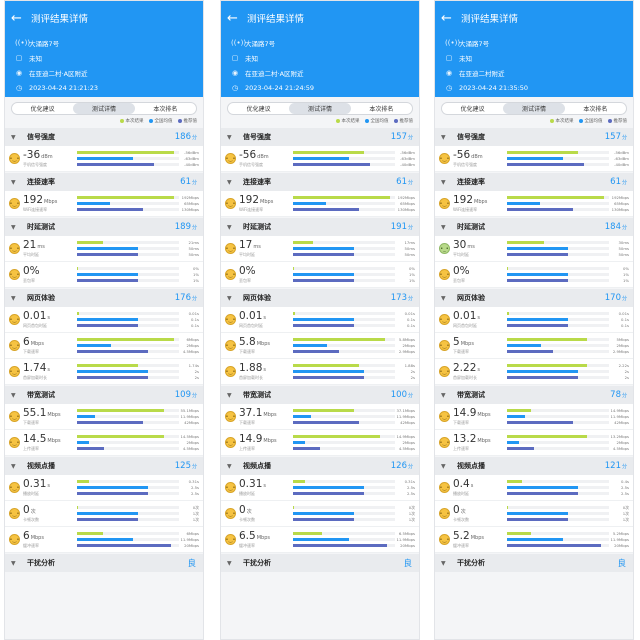 The width and height of the screenshot is (640, 640). Describe the element at coordinates (104, 395) in the screenshot. I see `section-header: ▼ 带宽测试 109 分` at that location.